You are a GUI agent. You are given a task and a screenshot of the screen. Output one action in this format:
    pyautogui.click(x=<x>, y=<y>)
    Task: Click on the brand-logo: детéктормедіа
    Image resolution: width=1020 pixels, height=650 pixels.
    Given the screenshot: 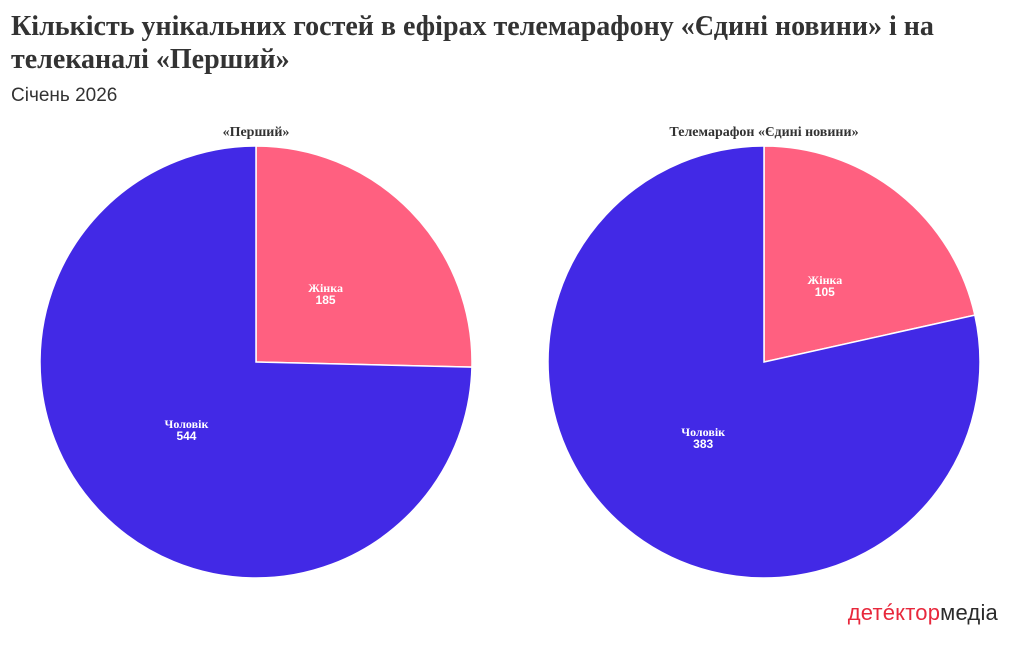 What is the action you would take?
    pyautogui.click(x=923, y=613)
    